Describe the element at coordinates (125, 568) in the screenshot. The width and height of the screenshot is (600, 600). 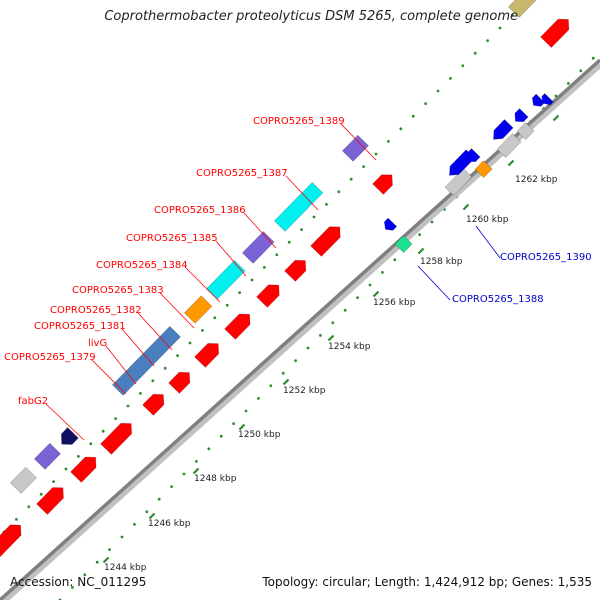
I see `scale-label: 1244 kbp` at that location.